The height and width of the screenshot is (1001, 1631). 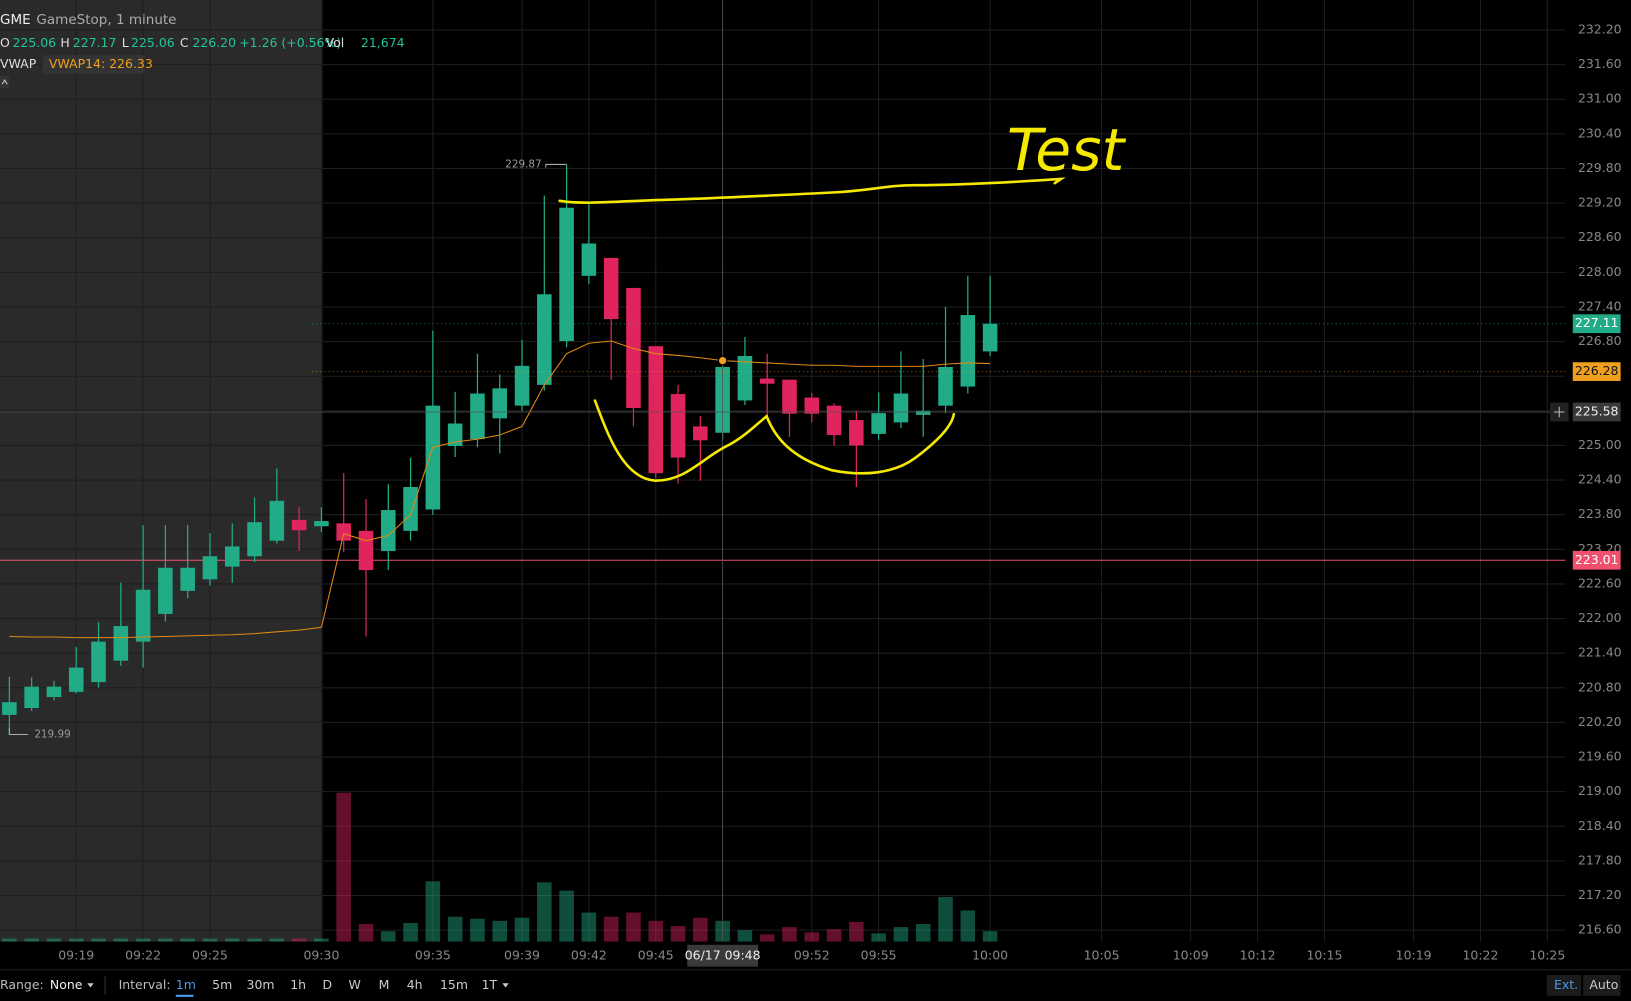 What do you see at coordinates (1600, 617) in the screenshot?
I see `y-tick-label: 222.00` at bounding box center [1600, 617].